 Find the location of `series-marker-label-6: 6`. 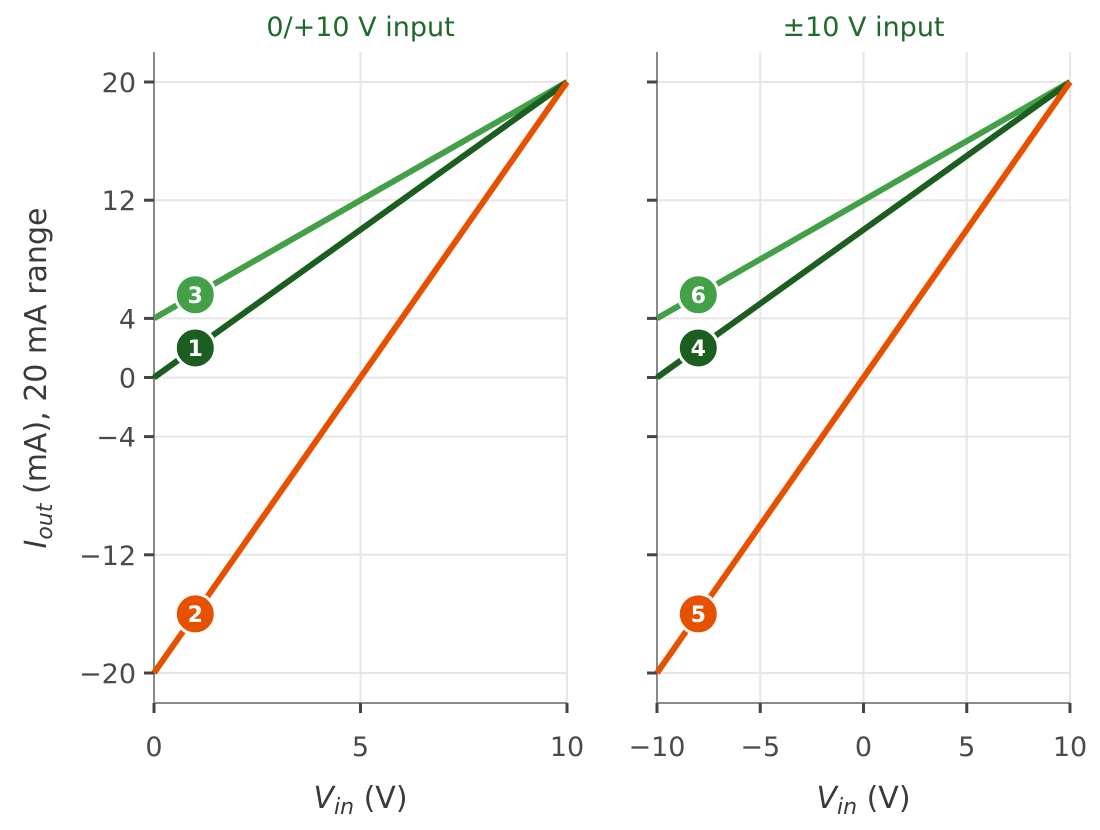

series-marker-label-6: 6 is located at coordinates (698, 296).